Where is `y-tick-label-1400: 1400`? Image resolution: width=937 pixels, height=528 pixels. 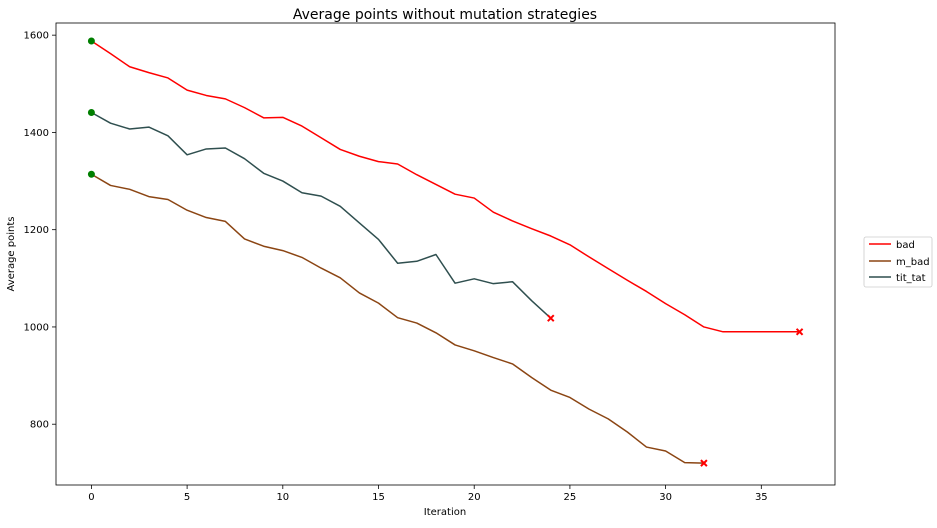
y-tick-label-1400: 1400 is located at coordinates (36, 133).